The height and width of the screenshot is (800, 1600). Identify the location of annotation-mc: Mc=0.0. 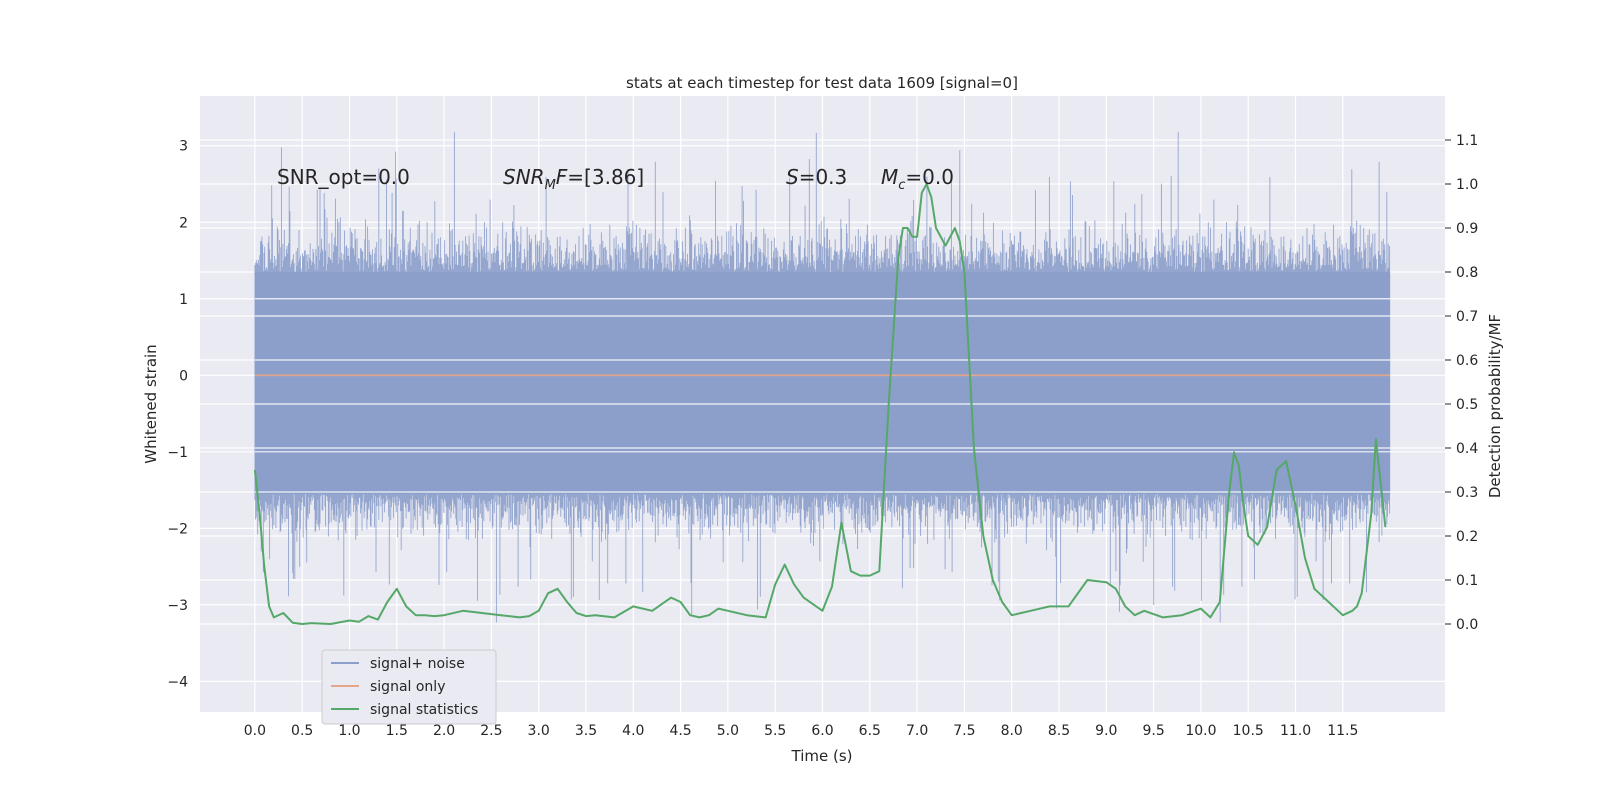
(917, 179).